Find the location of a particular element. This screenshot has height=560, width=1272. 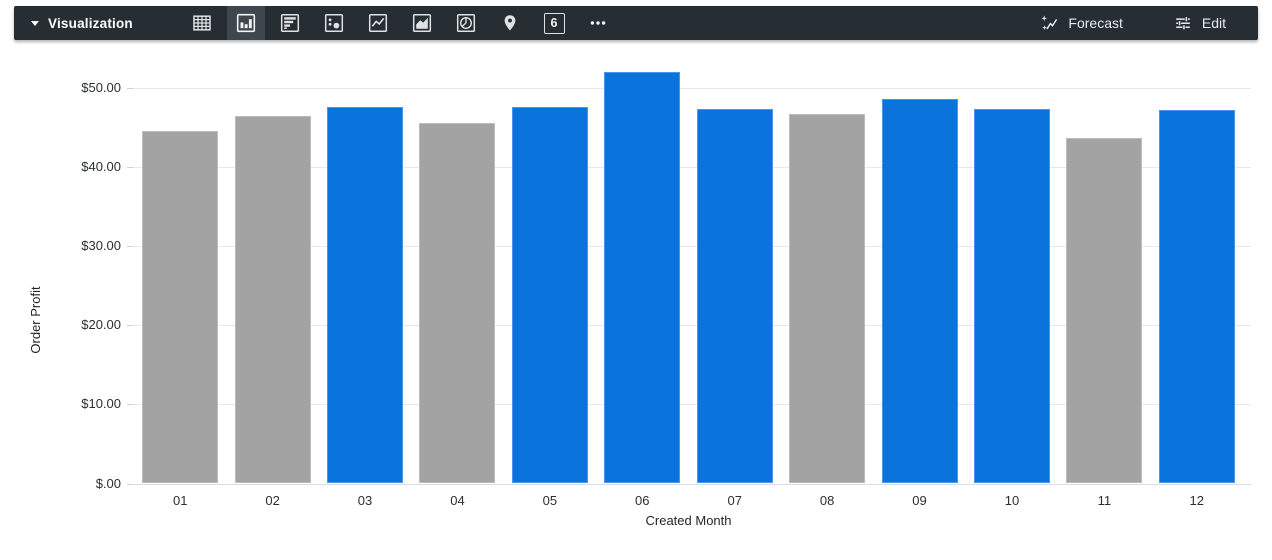

table-chart-button is located at coordinates (202, 23).